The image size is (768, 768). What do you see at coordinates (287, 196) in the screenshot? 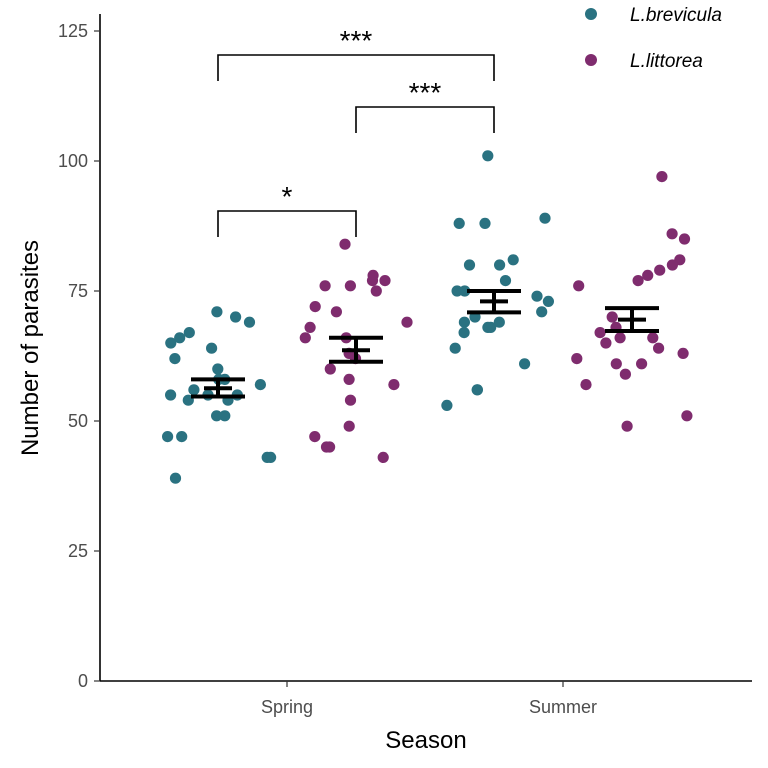
I see `significance-label: *` at bounding box center [287, 196].